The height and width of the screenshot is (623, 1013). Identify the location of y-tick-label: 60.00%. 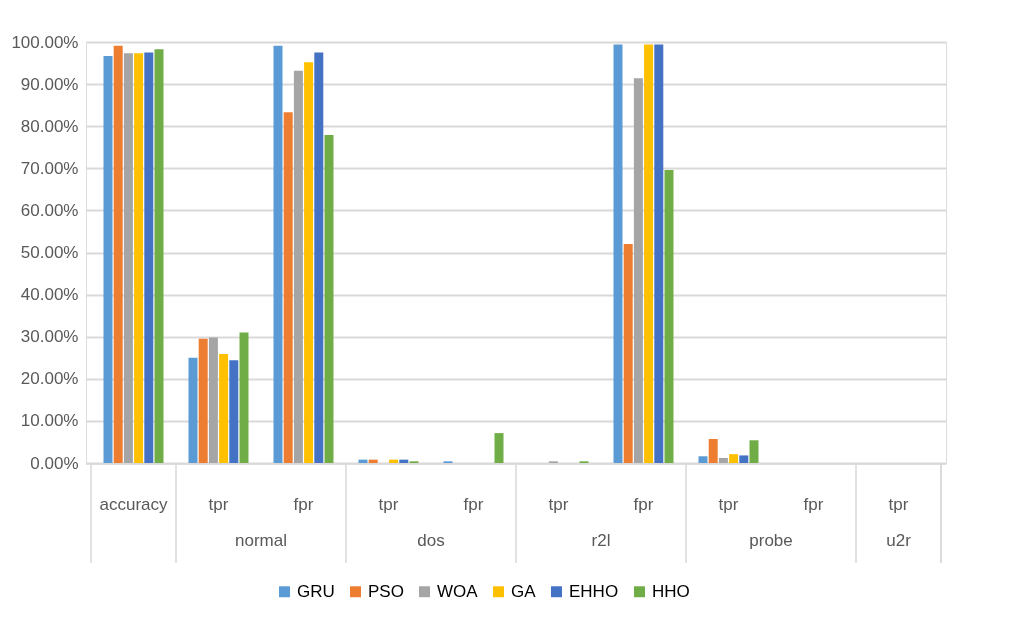
(49, 210).